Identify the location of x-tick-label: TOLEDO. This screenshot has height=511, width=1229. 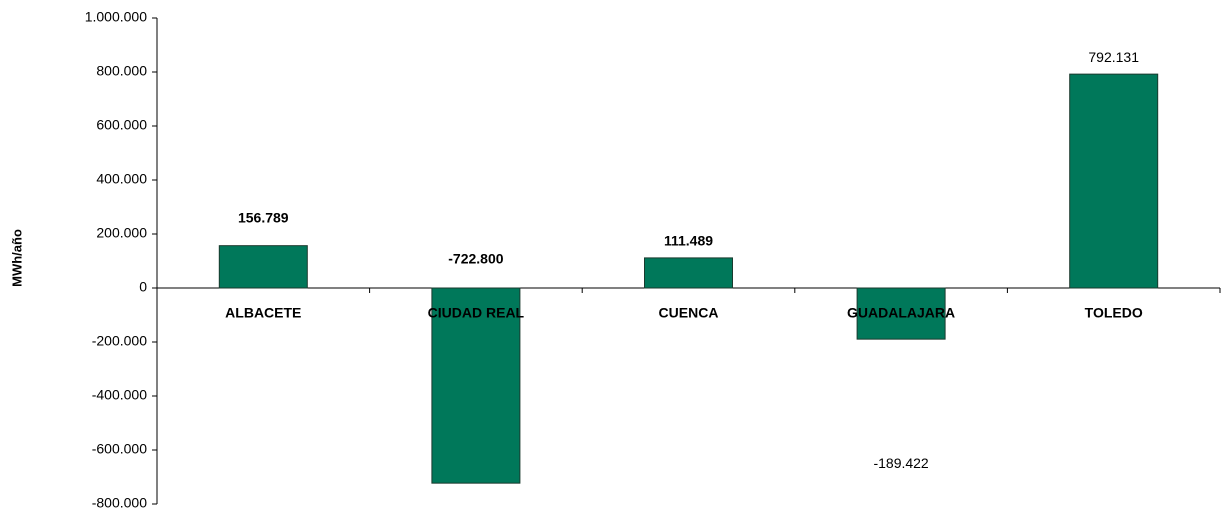
(1114, 313).